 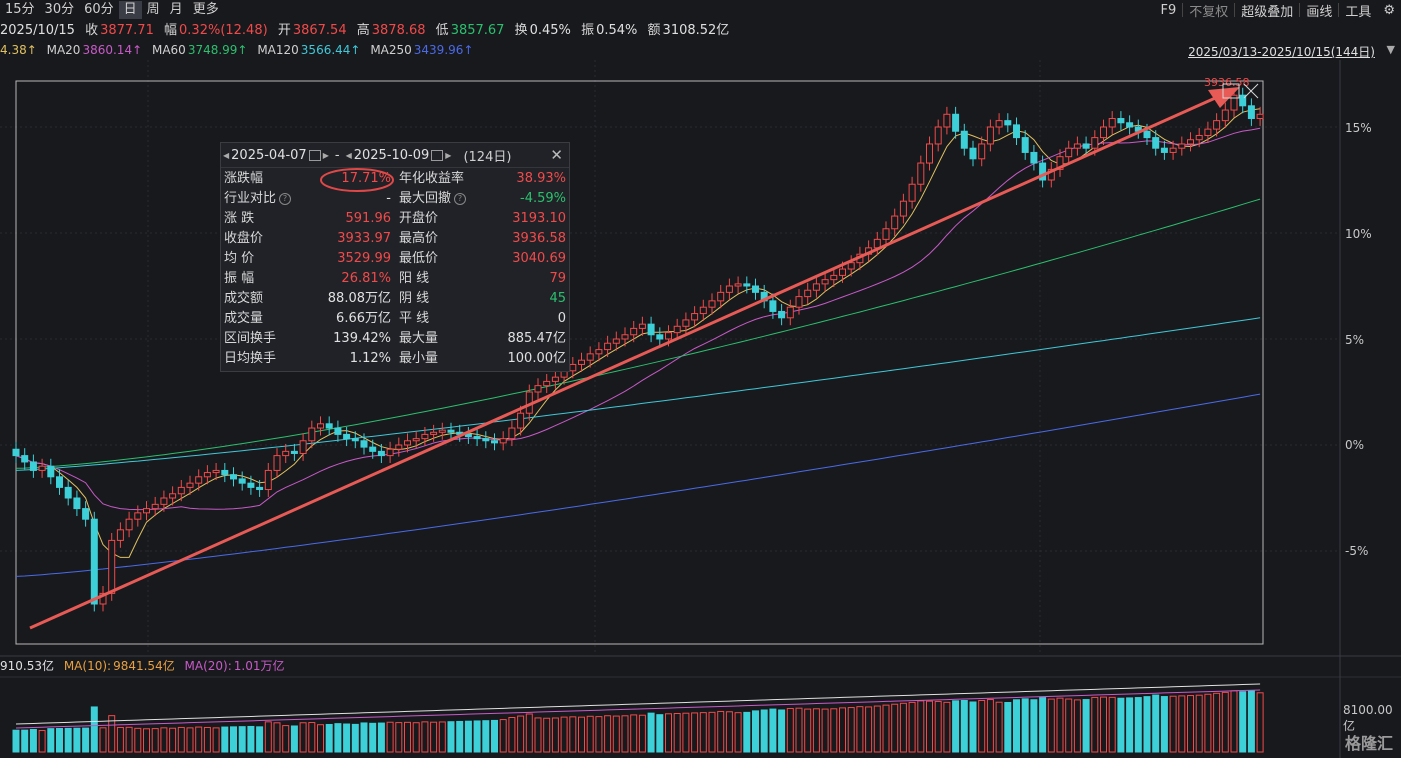 I want to click on chevron-down-icon: ▼, so click(x=1390, y=49).